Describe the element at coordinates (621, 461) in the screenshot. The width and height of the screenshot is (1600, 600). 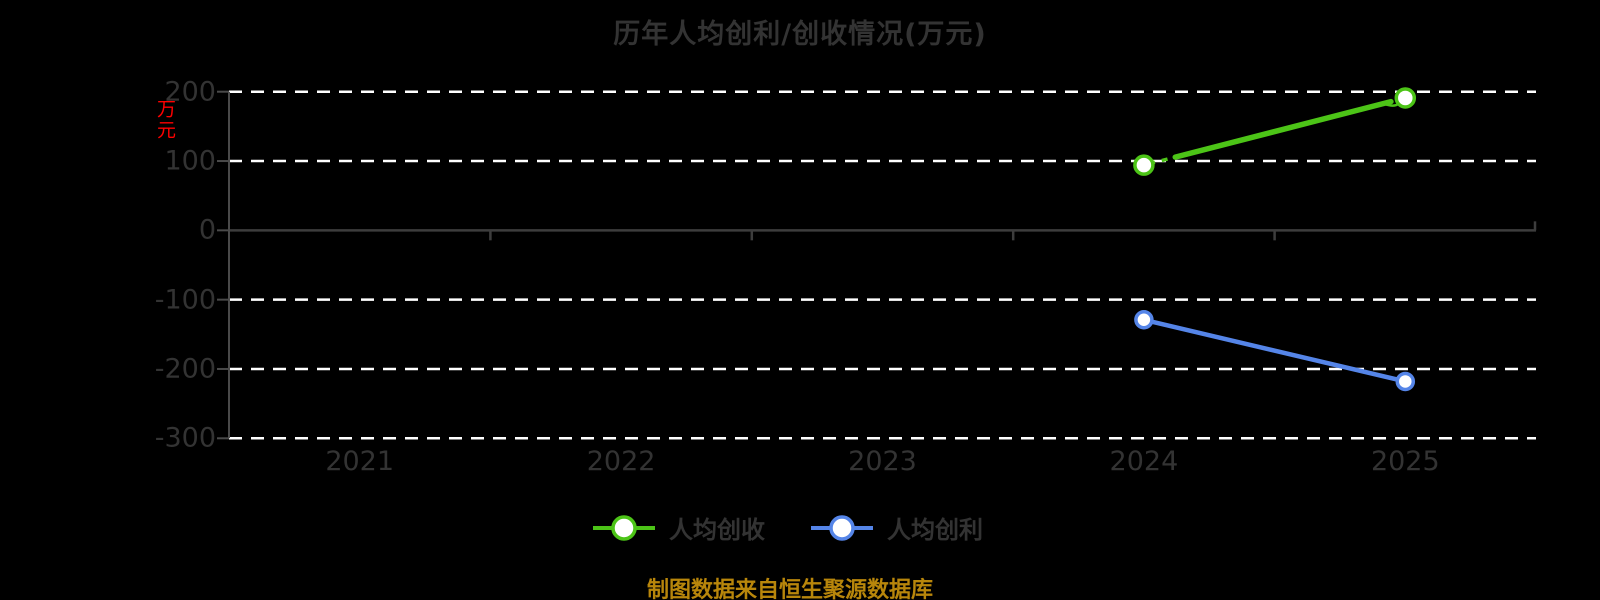
I see `x-tick-label: 2022` at that location.